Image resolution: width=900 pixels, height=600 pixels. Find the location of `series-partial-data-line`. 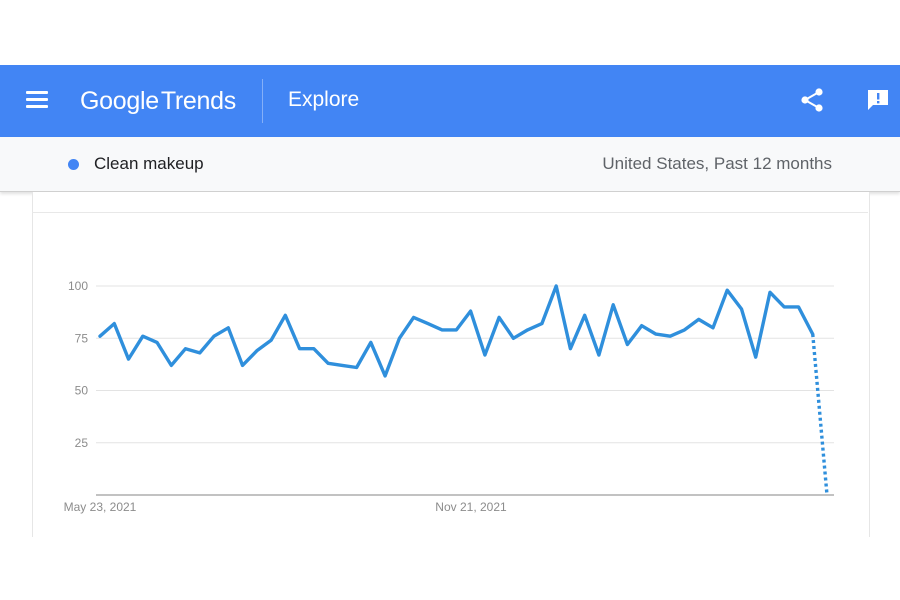

series-partial-data-line is located at coordinates (820, 414).